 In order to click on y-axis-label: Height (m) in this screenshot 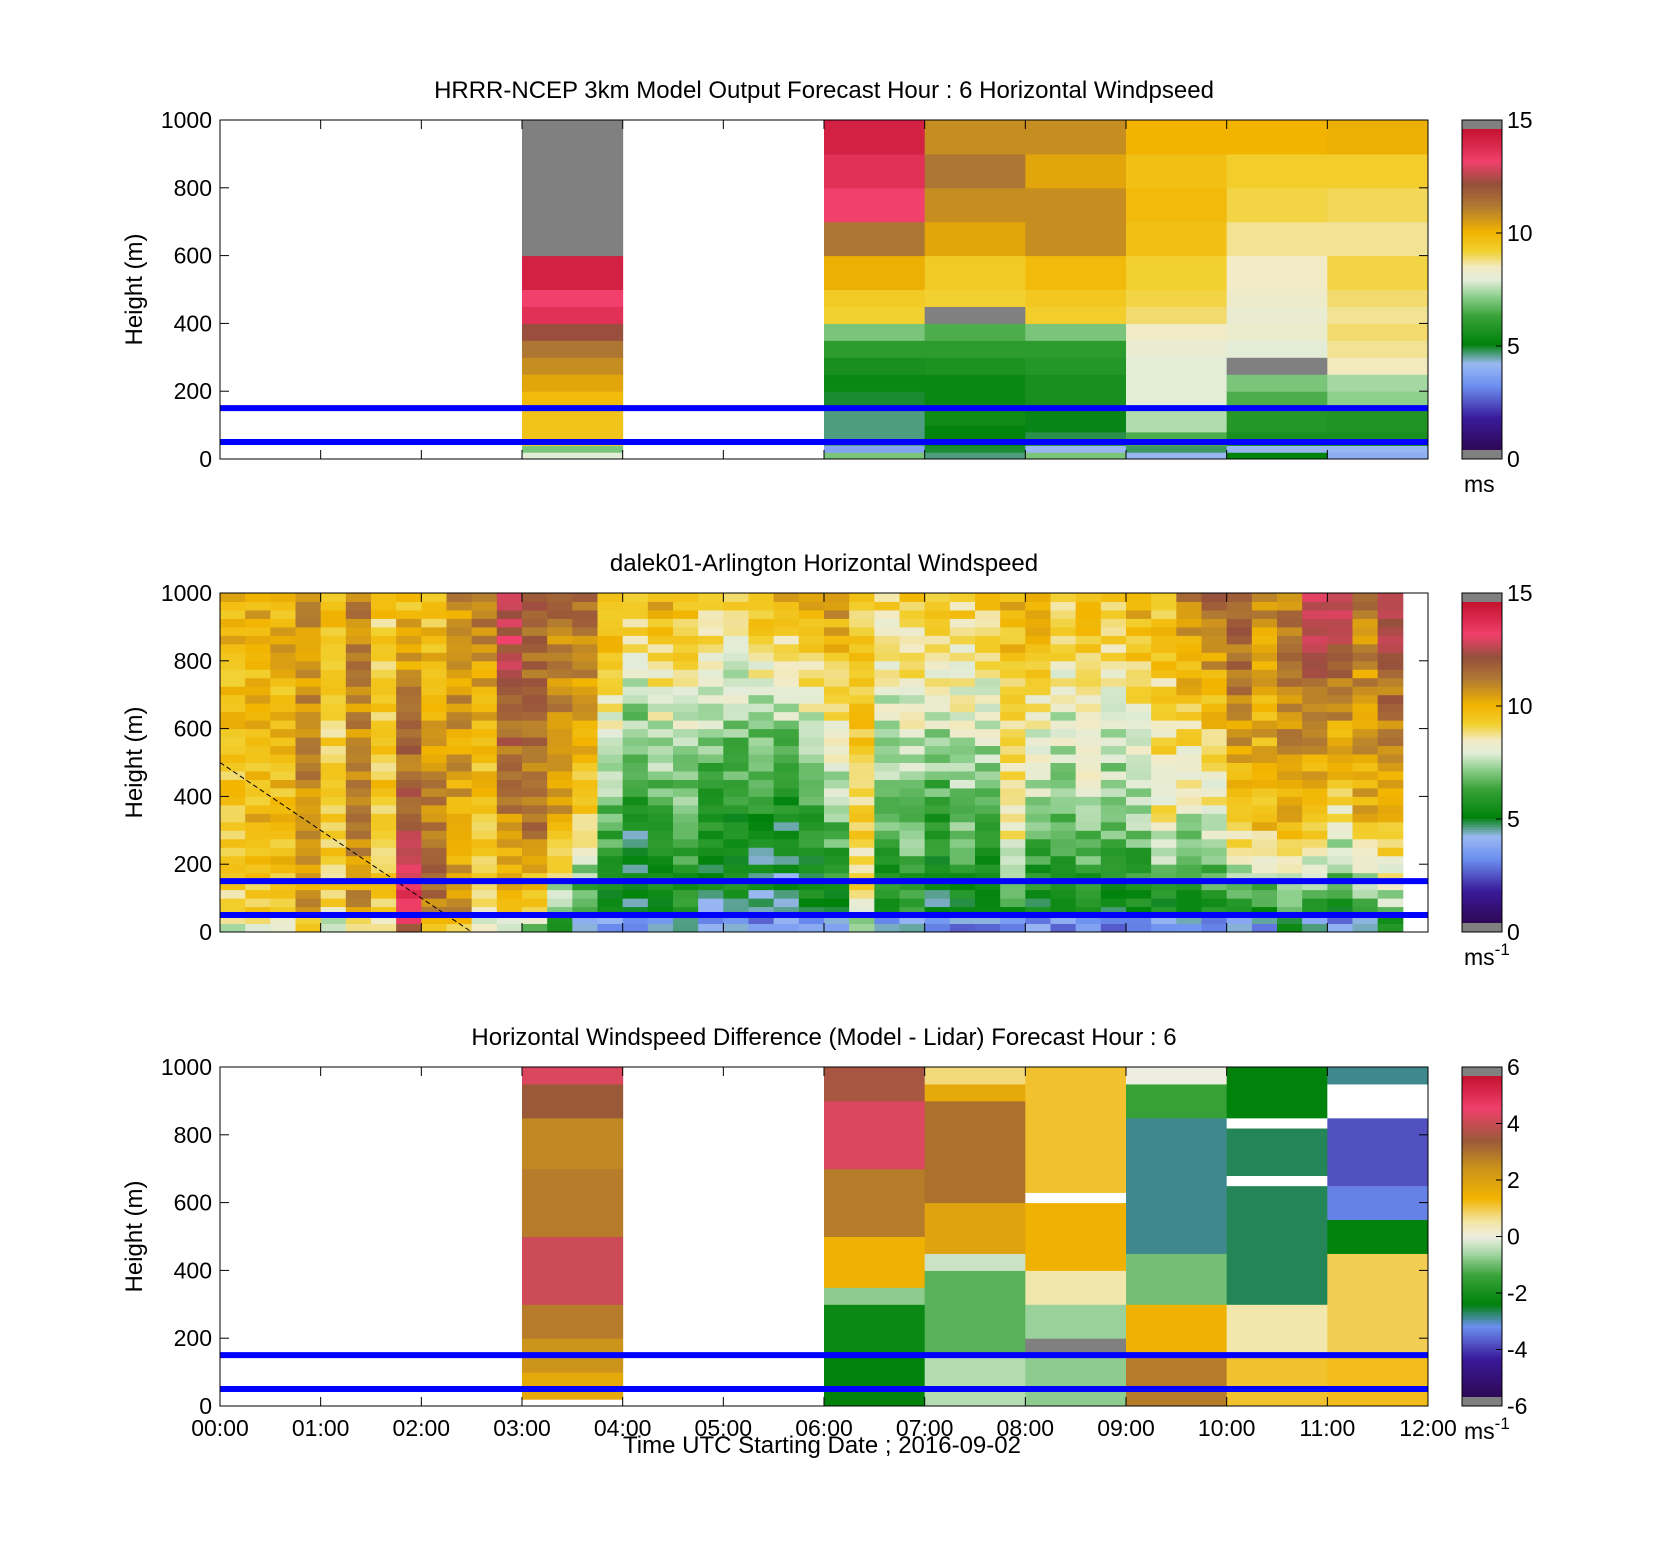, I will do `click(134, 762)`.